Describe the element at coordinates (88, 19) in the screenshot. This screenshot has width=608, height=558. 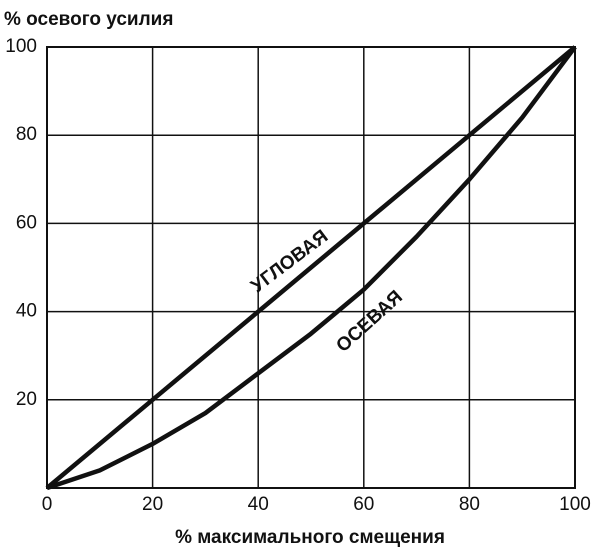
I see `y-axis-label: % осевого усилия` at that location.